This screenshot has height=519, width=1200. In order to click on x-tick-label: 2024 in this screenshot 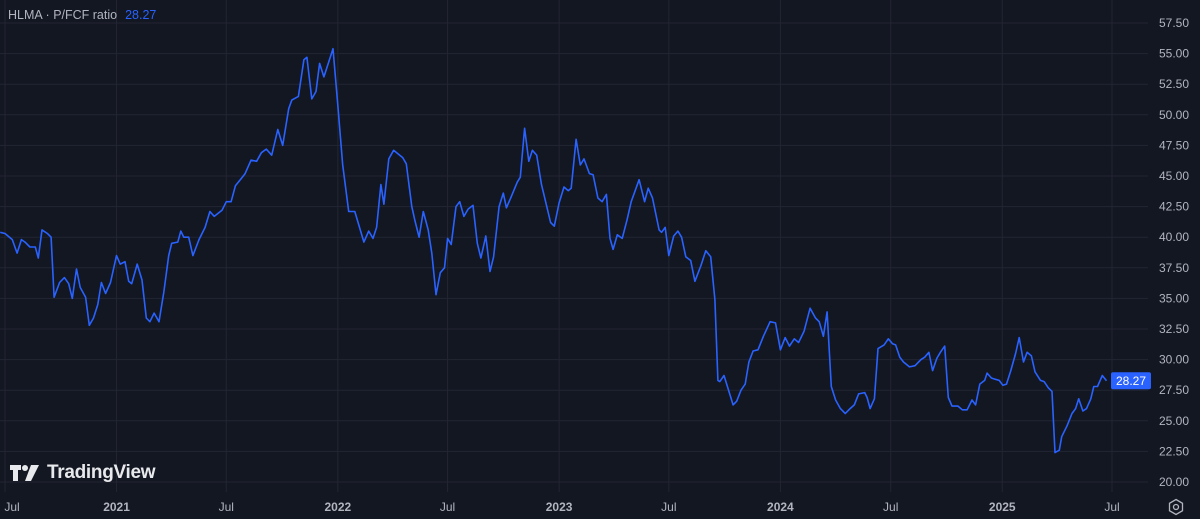, I will do `click(780, 507)`.